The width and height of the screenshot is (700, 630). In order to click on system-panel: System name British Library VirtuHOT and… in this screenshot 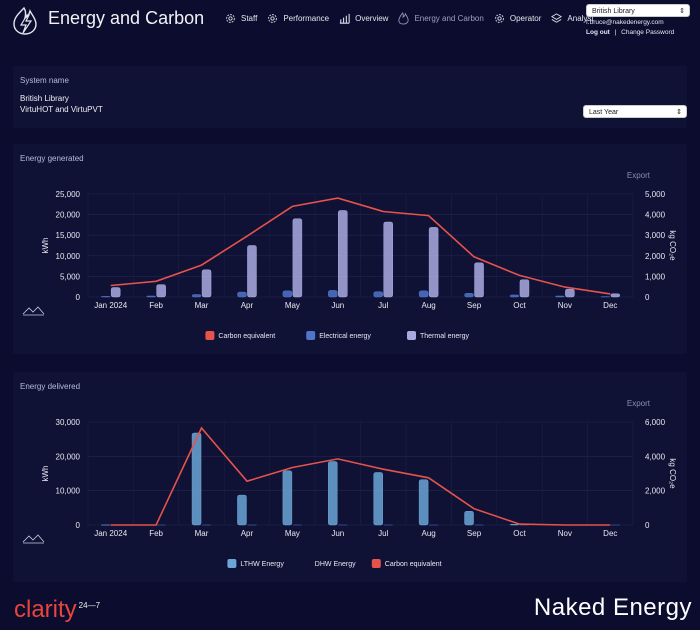, I will do `click(350, 97)`.